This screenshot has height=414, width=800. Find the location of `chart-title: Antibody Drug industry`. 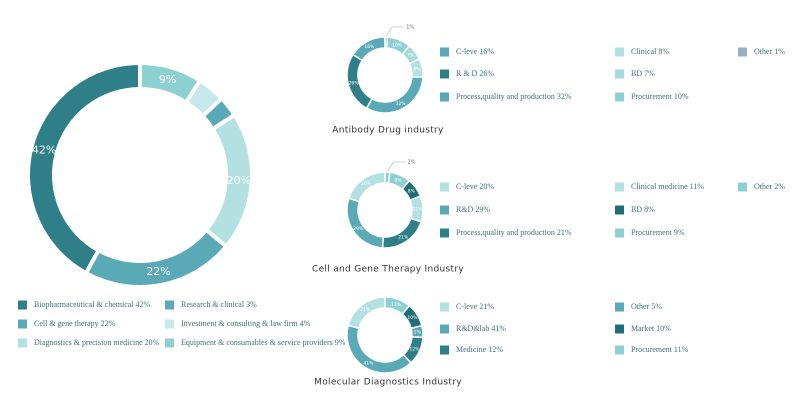

chart-title: Antibody Drug industry is located at coordinates (388, 131).